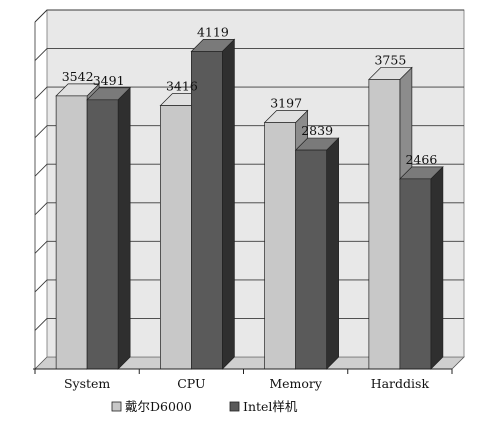  I want to click on legend-item-intel: Intel样机, so click(263, 406).